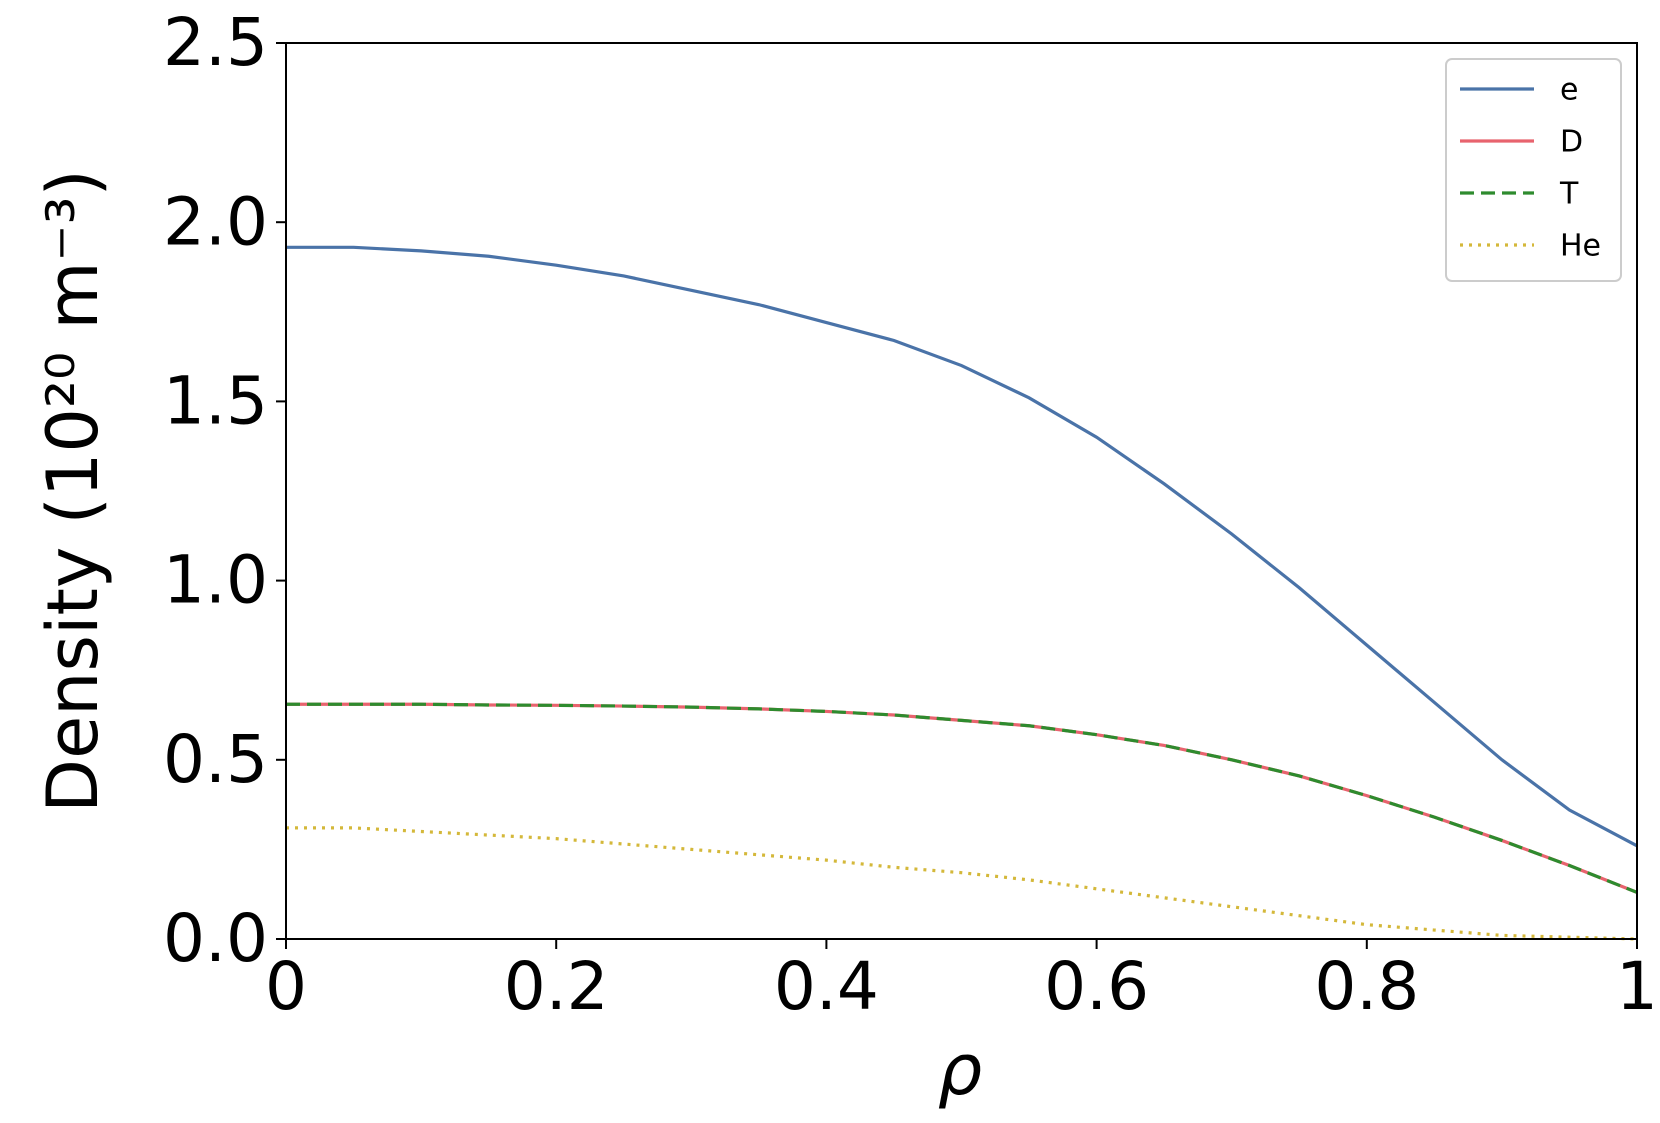  What do you see at coordinates (215, 938) in the screenshot?
I see `y-tick-label: 0.0` at bounding box center [215, 938].